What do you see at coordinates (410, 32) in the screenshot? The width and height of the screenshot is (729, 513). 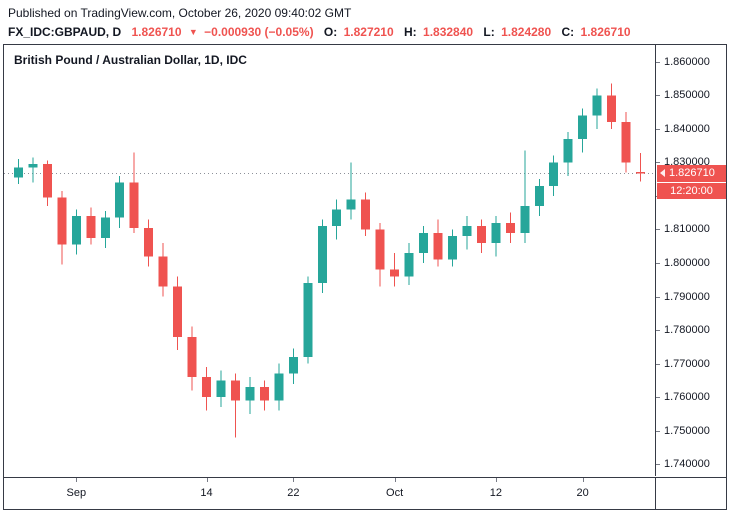 I see `high-label: H:` at bounding box center [410, 32].